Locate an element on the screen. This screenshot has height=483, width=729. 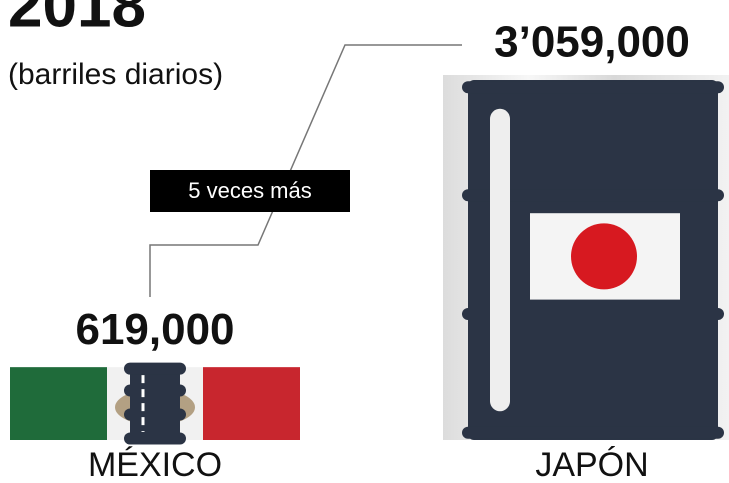
flag-red is located at coordinates (251, 403).